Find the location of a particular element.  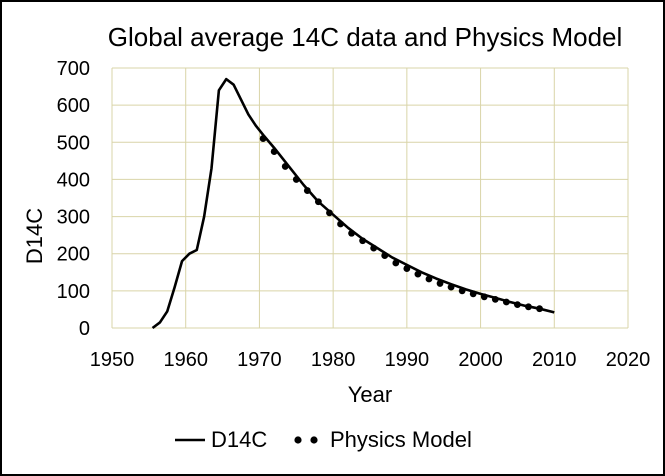

y-tick-labels: 0 100 200 300 400 500 600 700 is located at coordinates (73, 199).